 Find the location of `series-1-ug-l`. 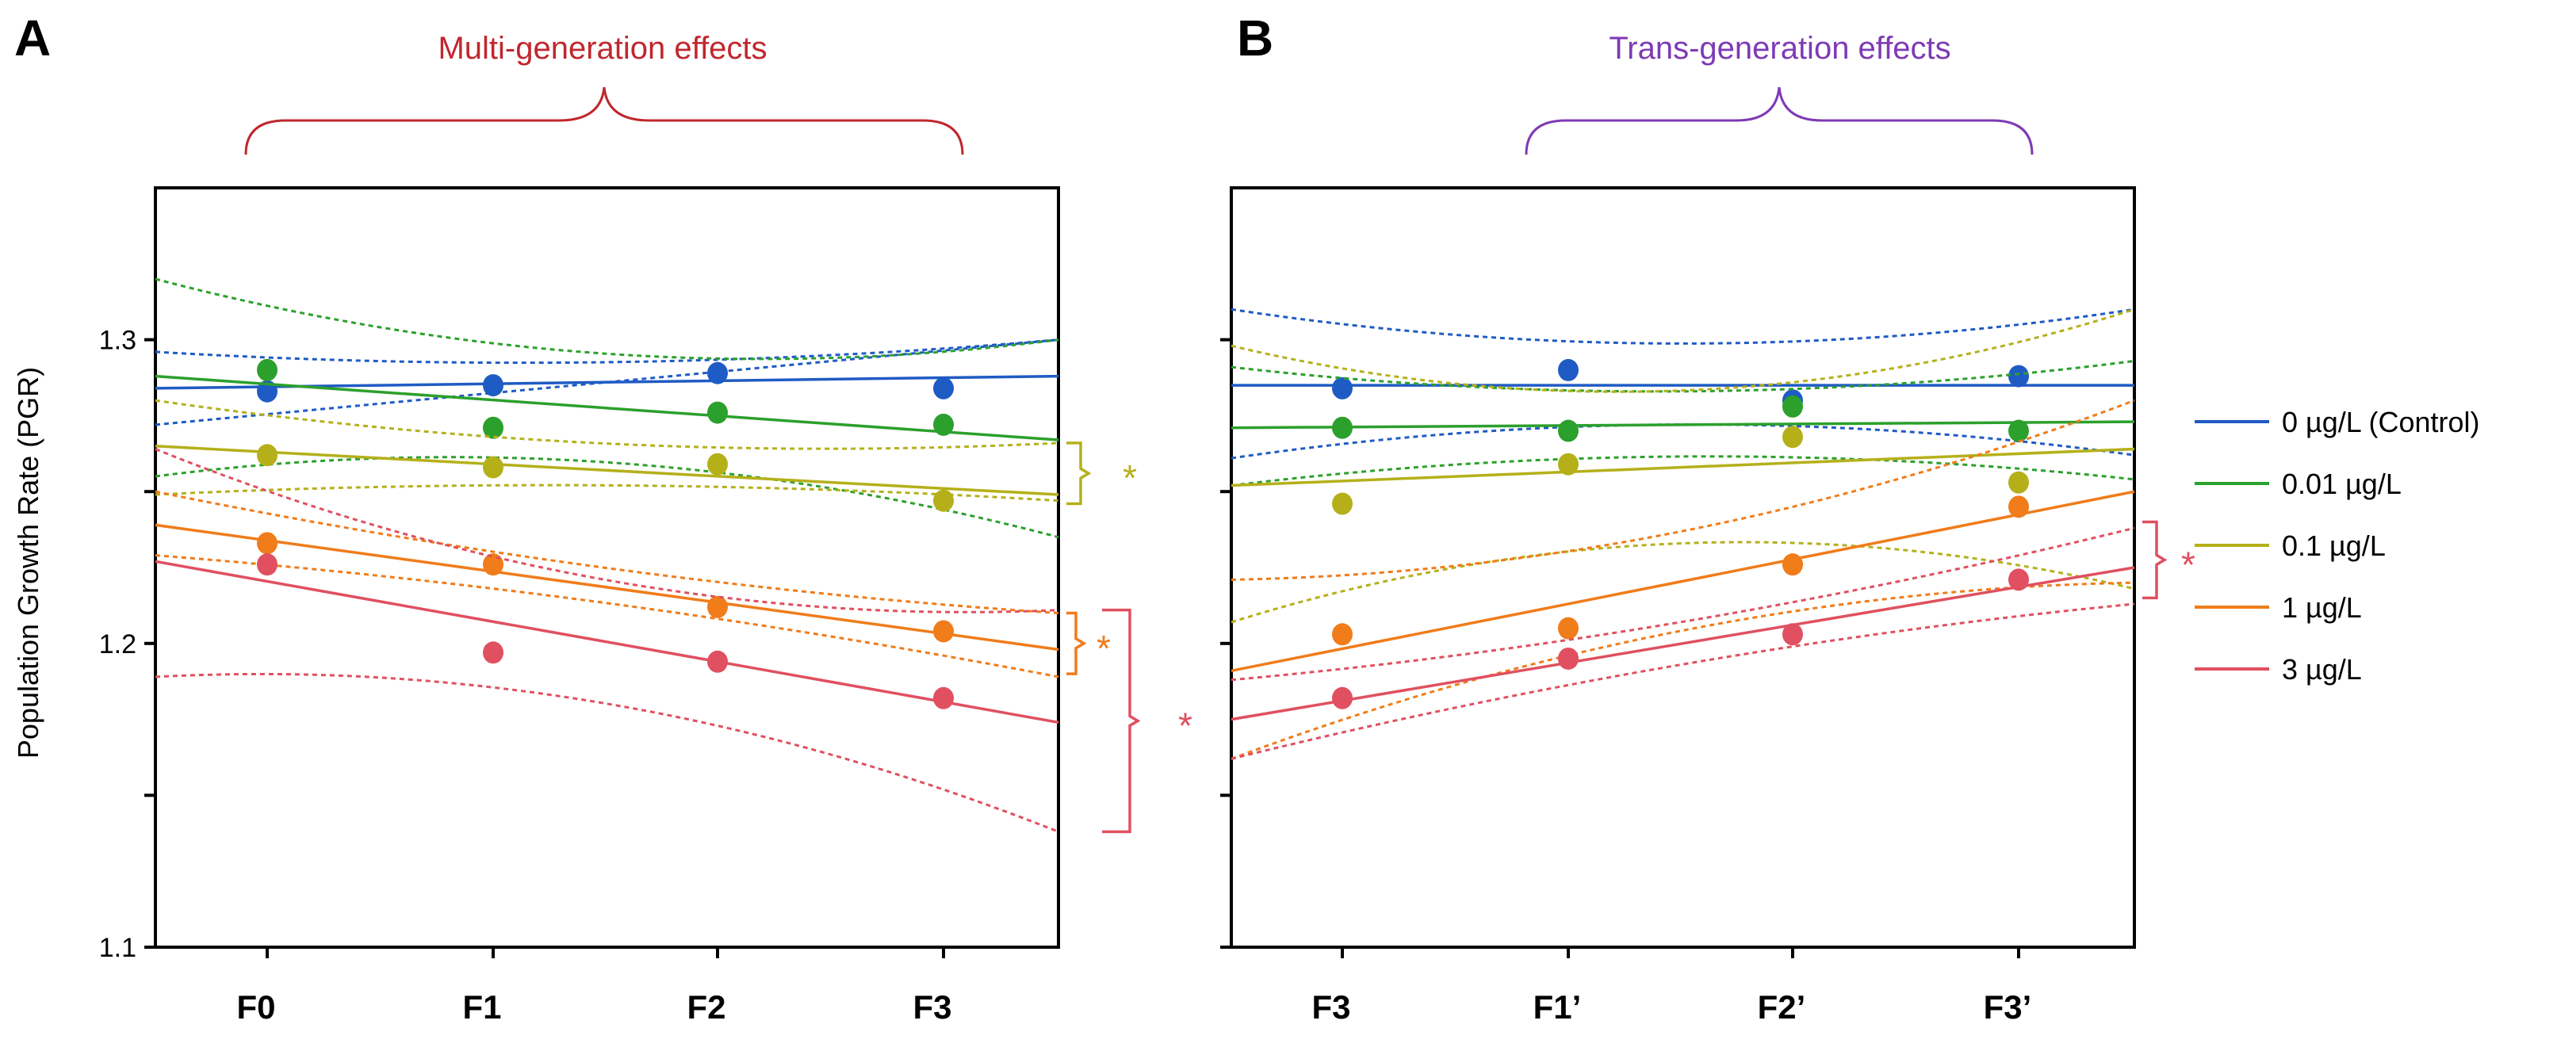

series-1-ug-l is located at coordinates (1683, 579).